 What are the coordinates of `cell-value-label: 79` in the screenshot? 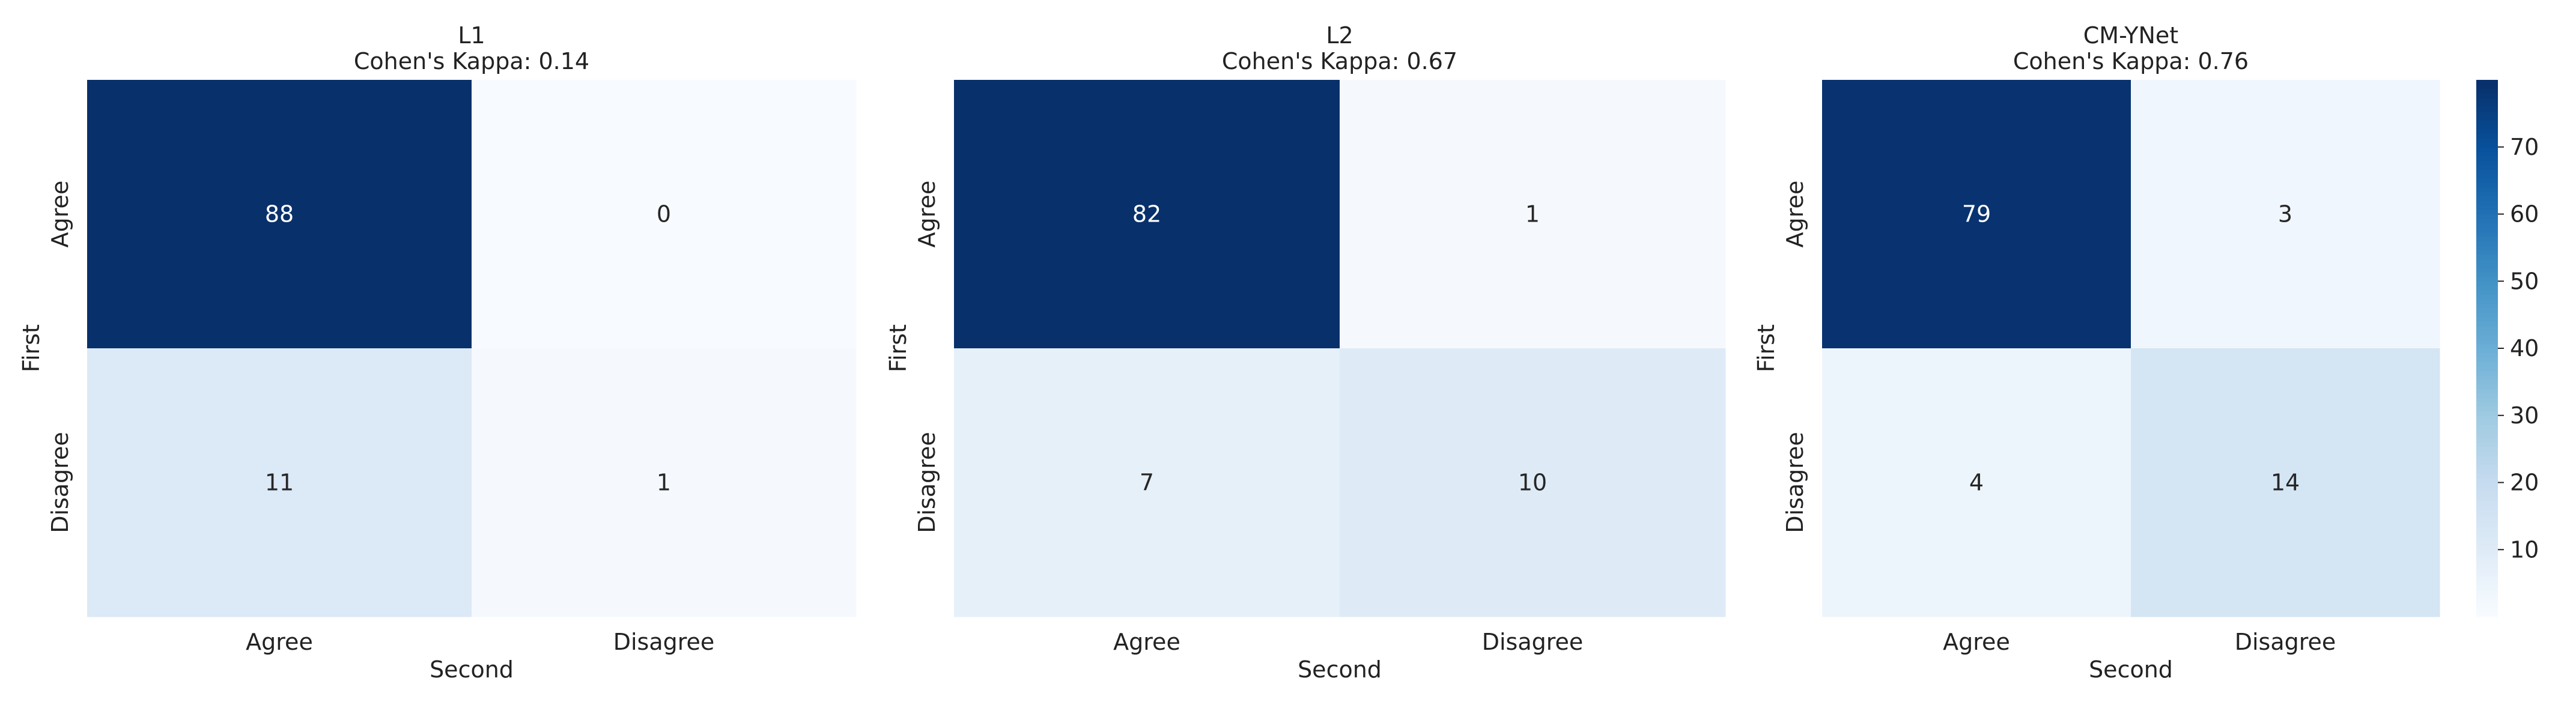 It's located at (1976, 215).